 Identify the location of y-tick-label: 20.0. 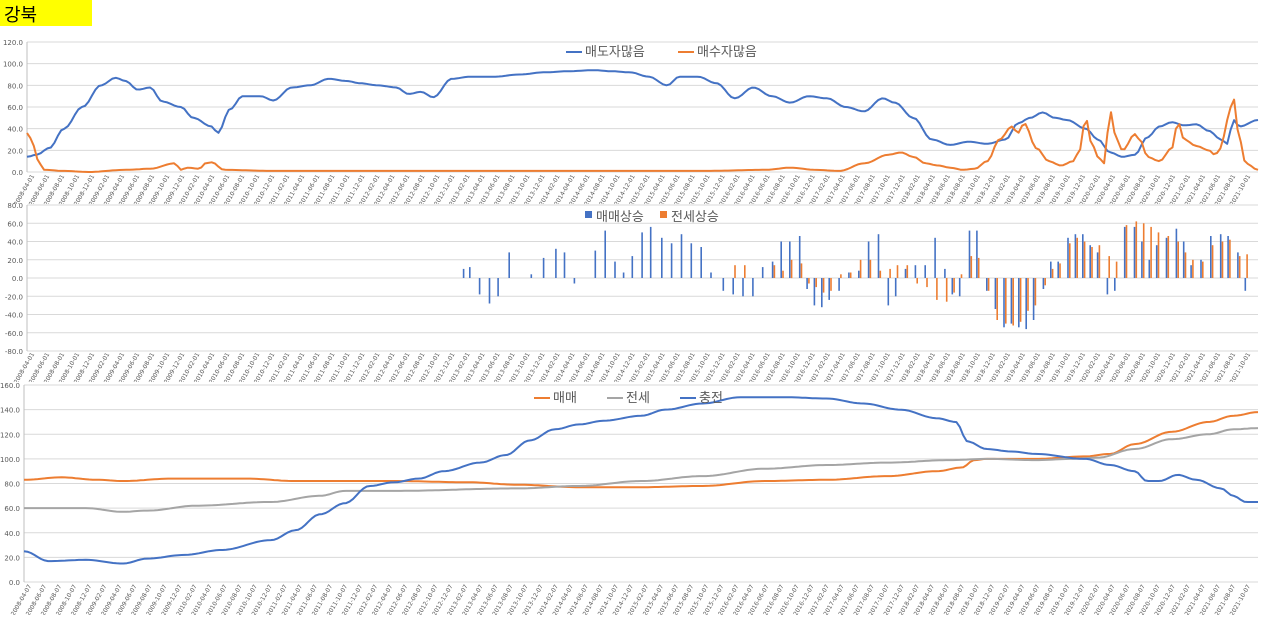
(15, 261).